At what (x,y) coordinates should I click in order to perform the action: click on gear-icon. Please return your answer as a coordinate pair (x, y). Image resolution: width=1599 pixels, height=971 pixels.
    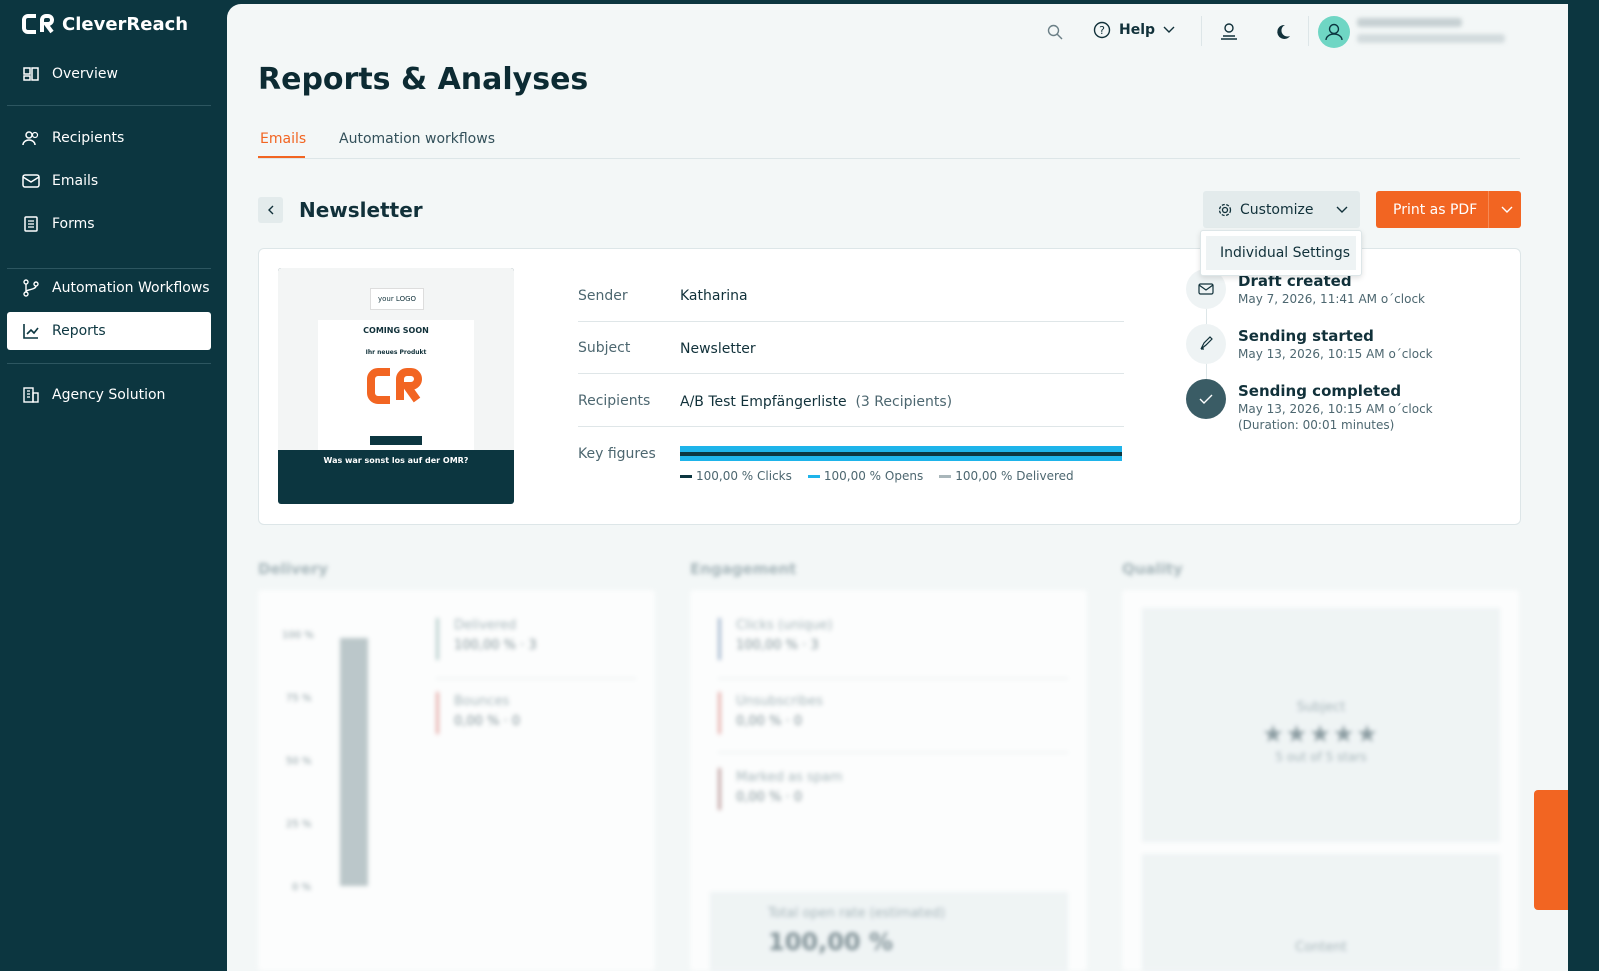
    Looking at the image, I should click on (1225, 209).